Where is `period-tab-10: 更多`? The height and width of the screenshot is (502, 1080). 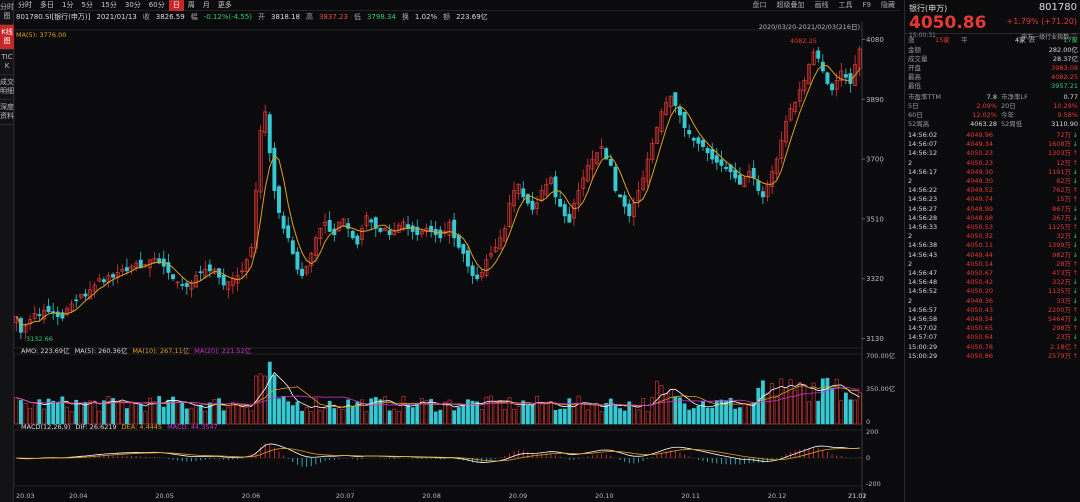
period-tab-10: 更多 is located at coordinates (224, 4).